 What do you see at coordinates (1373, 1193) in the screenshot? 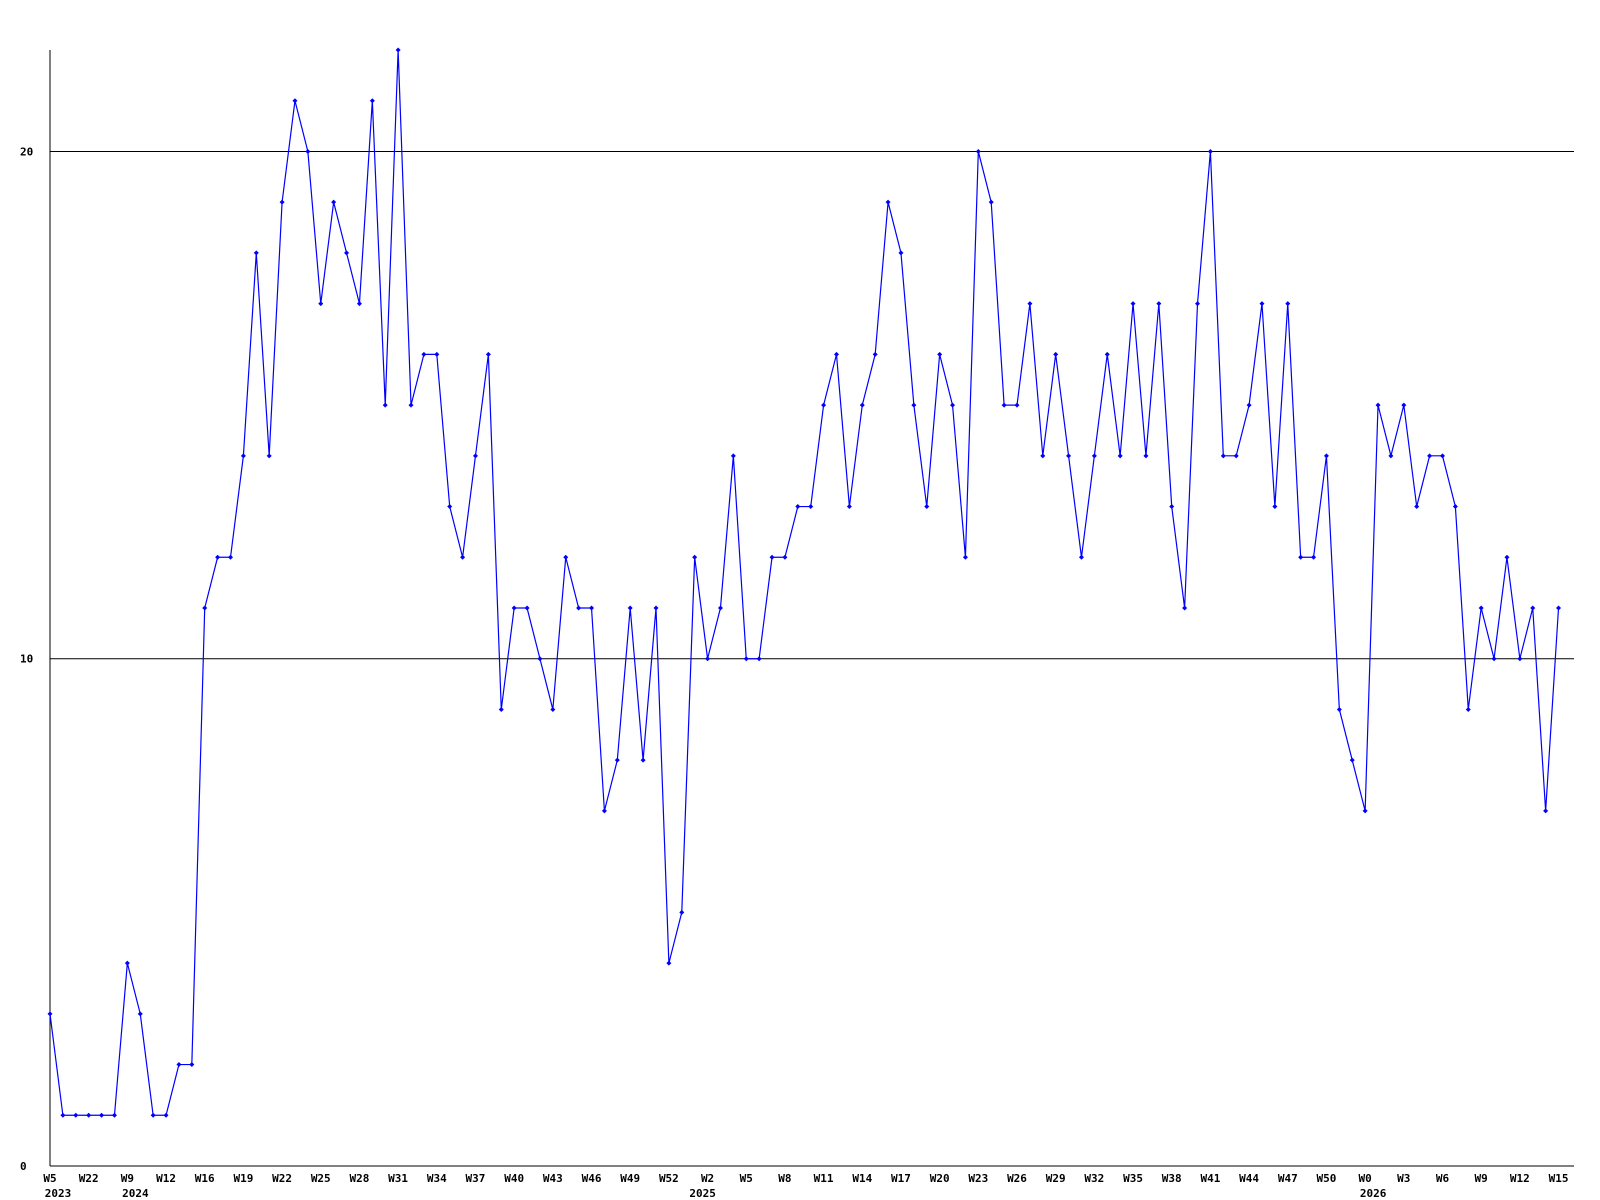
I see `x-year-label: 2026` at bounding box center [1373, 1193].